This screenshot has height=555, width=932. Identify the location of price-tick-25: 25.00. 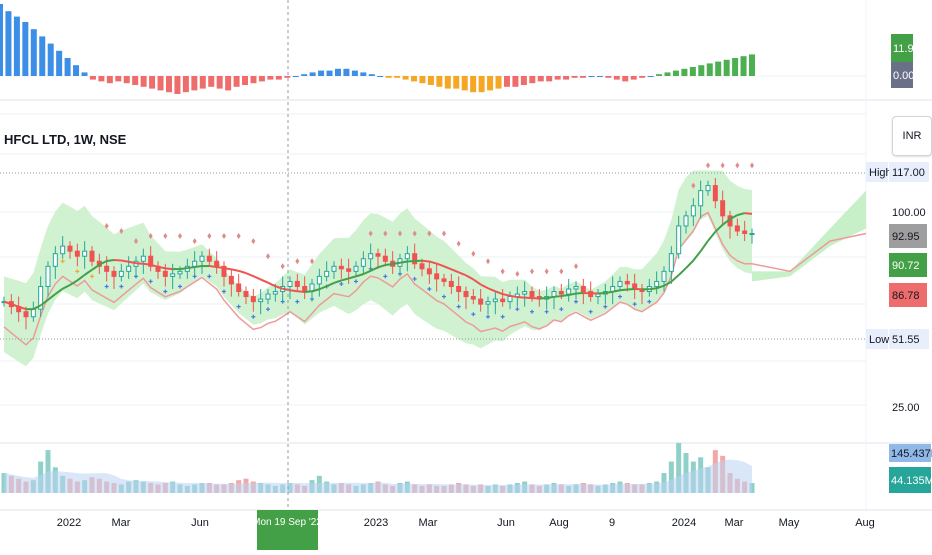
(906, 408).